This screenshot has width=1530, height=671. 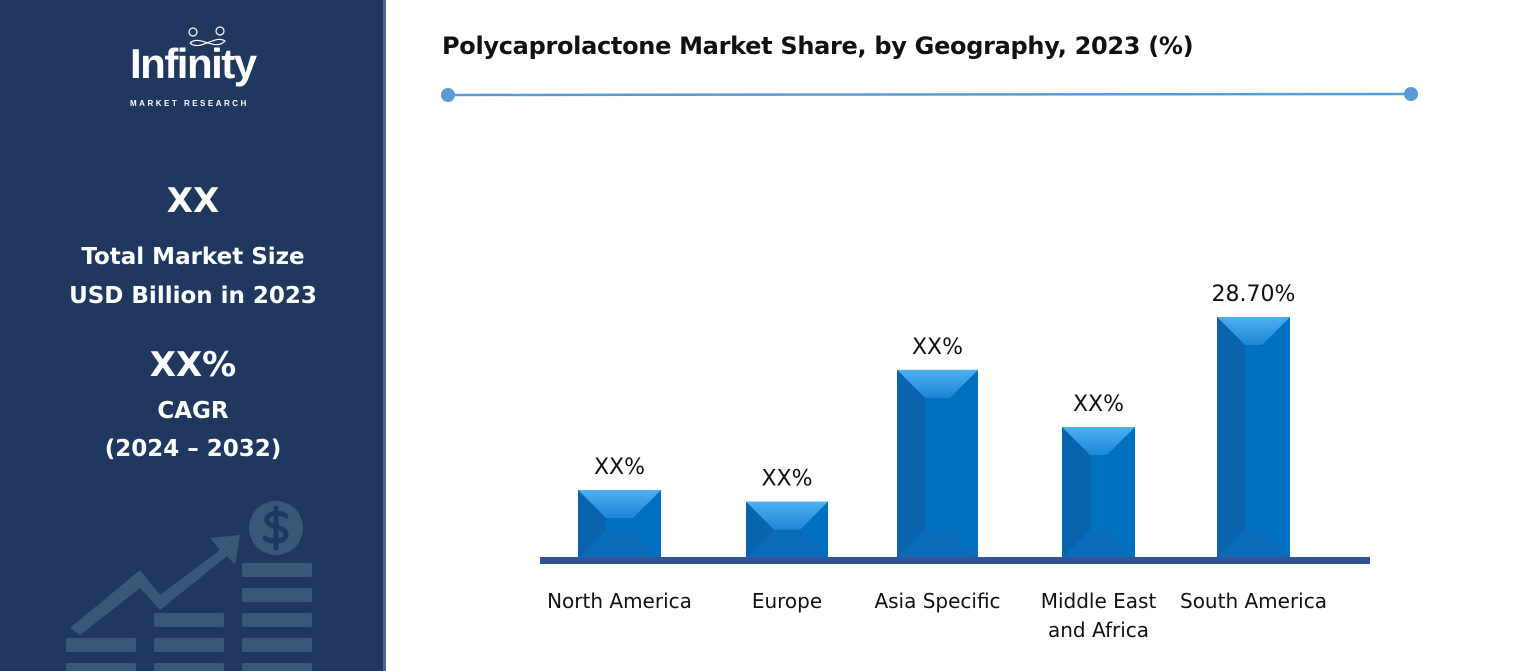 What do you see at coordinates (189, 586) in the screenshot?
I see `growth-chart-icon` at bounding box center [189, 586].